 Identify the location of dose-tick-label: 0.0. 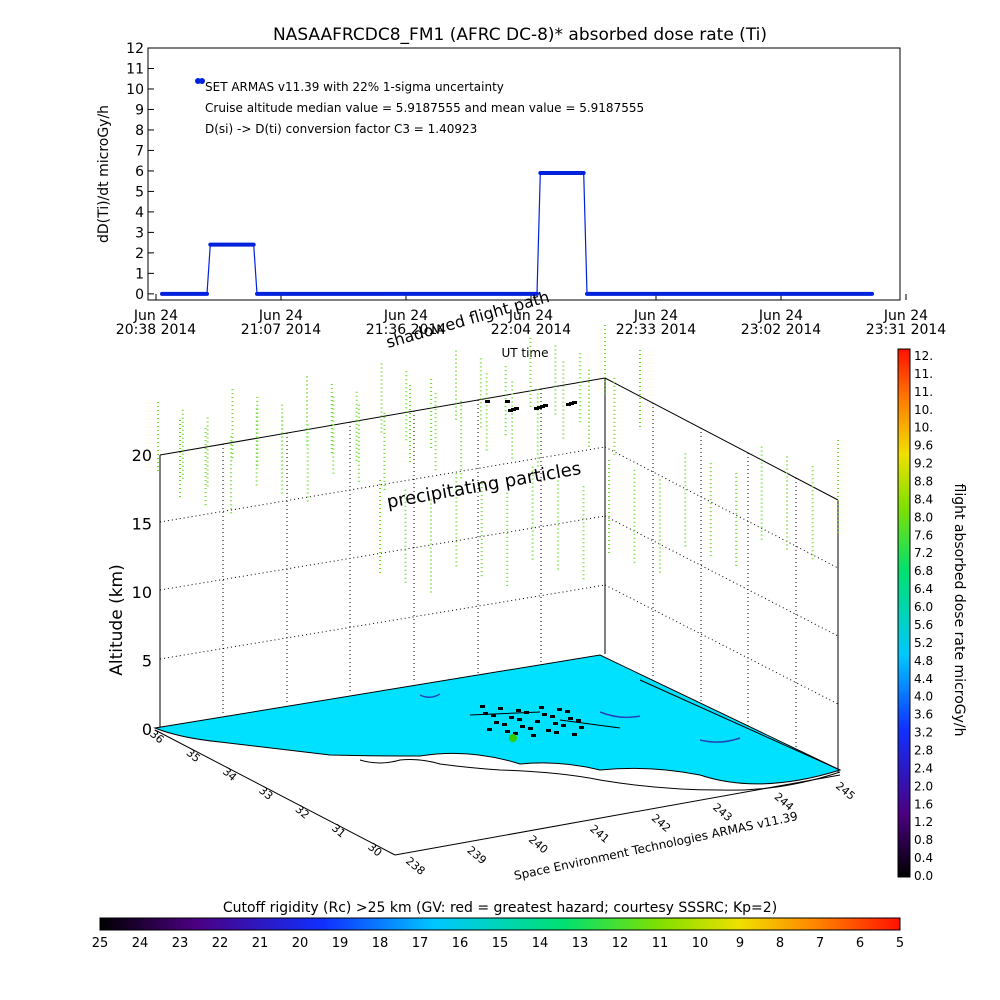
(923, 876).